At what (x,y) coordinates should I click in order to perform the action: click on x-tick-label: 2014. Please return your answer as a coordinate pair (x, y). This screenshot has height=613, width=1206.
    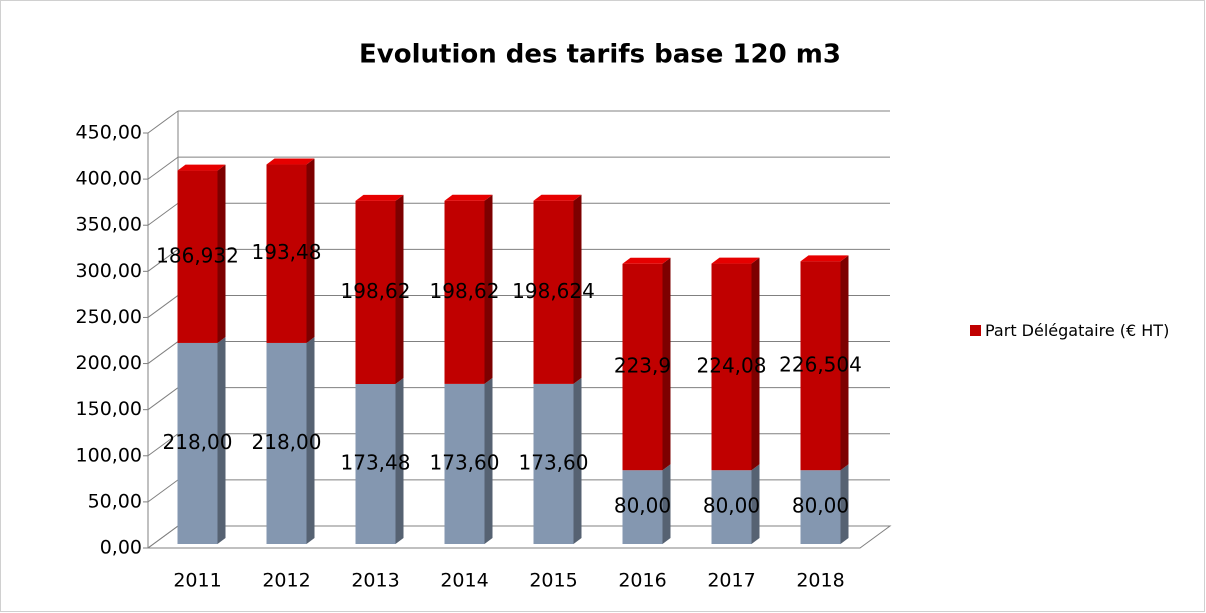
    Looking at the image, I should click on (464, 581).